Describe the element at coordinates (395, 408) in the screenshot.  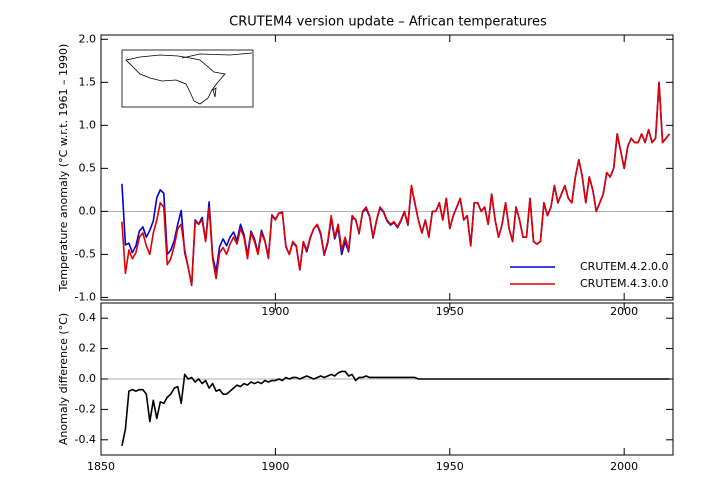
I see `series-line` at that location.